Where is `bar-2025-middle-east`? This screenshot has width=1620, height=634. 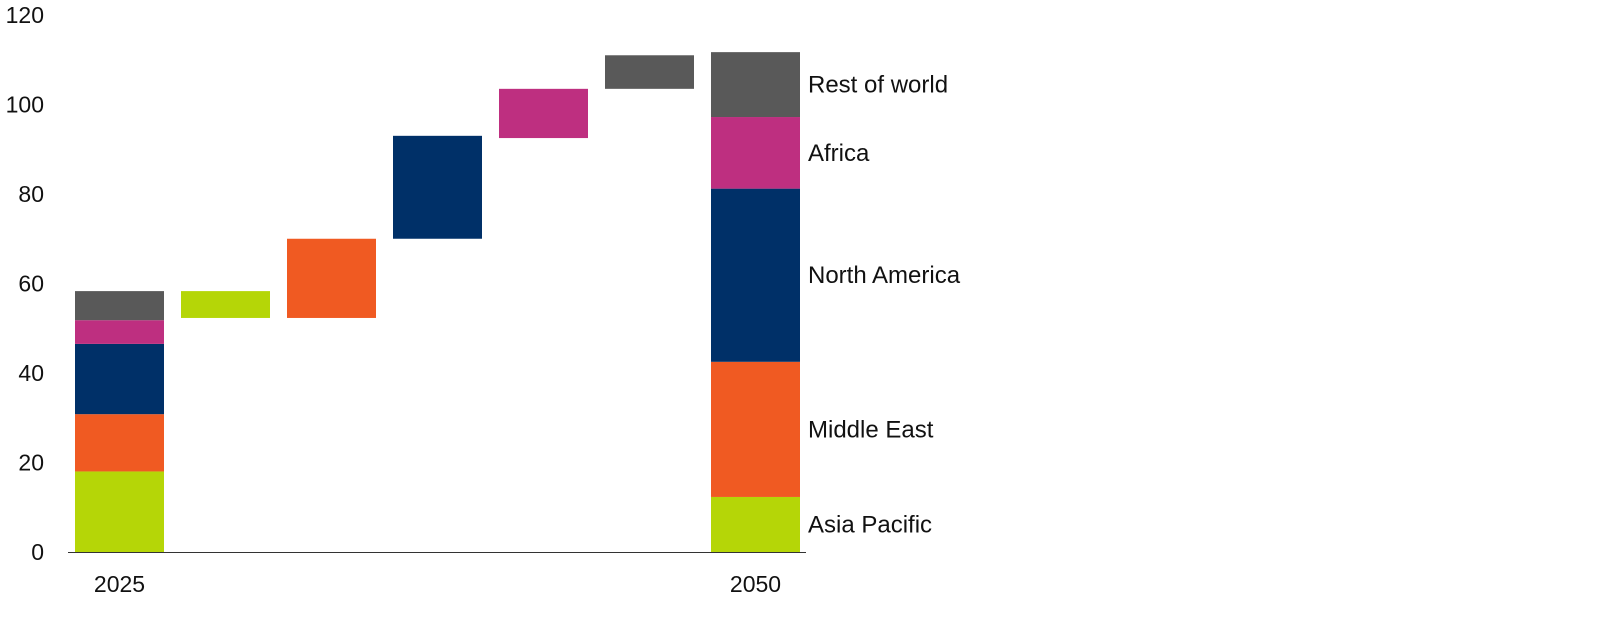
bar-2025-middle-east is located at coordinates (119, 443).